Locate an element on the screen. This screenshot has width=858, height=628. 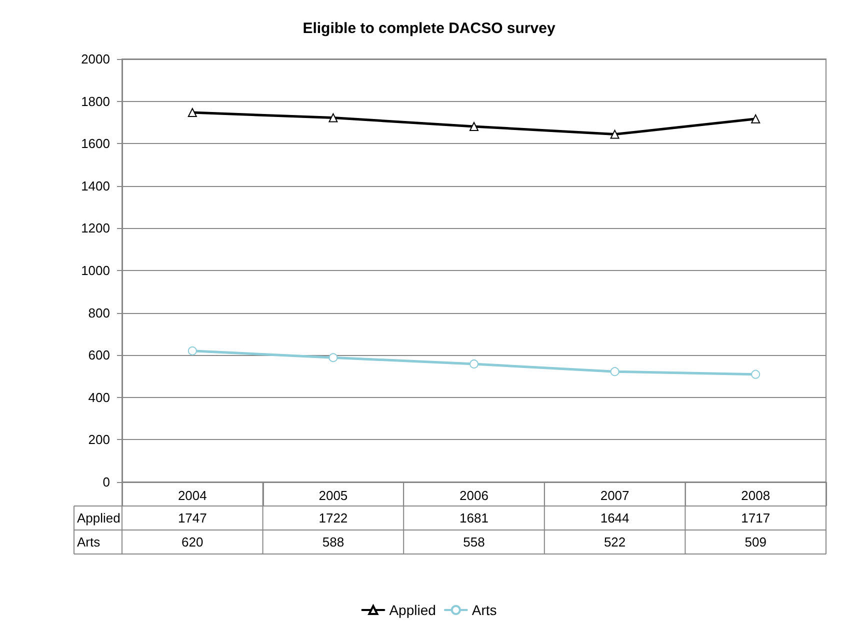
legend-label: Arts is located at coordinates (484, 610).